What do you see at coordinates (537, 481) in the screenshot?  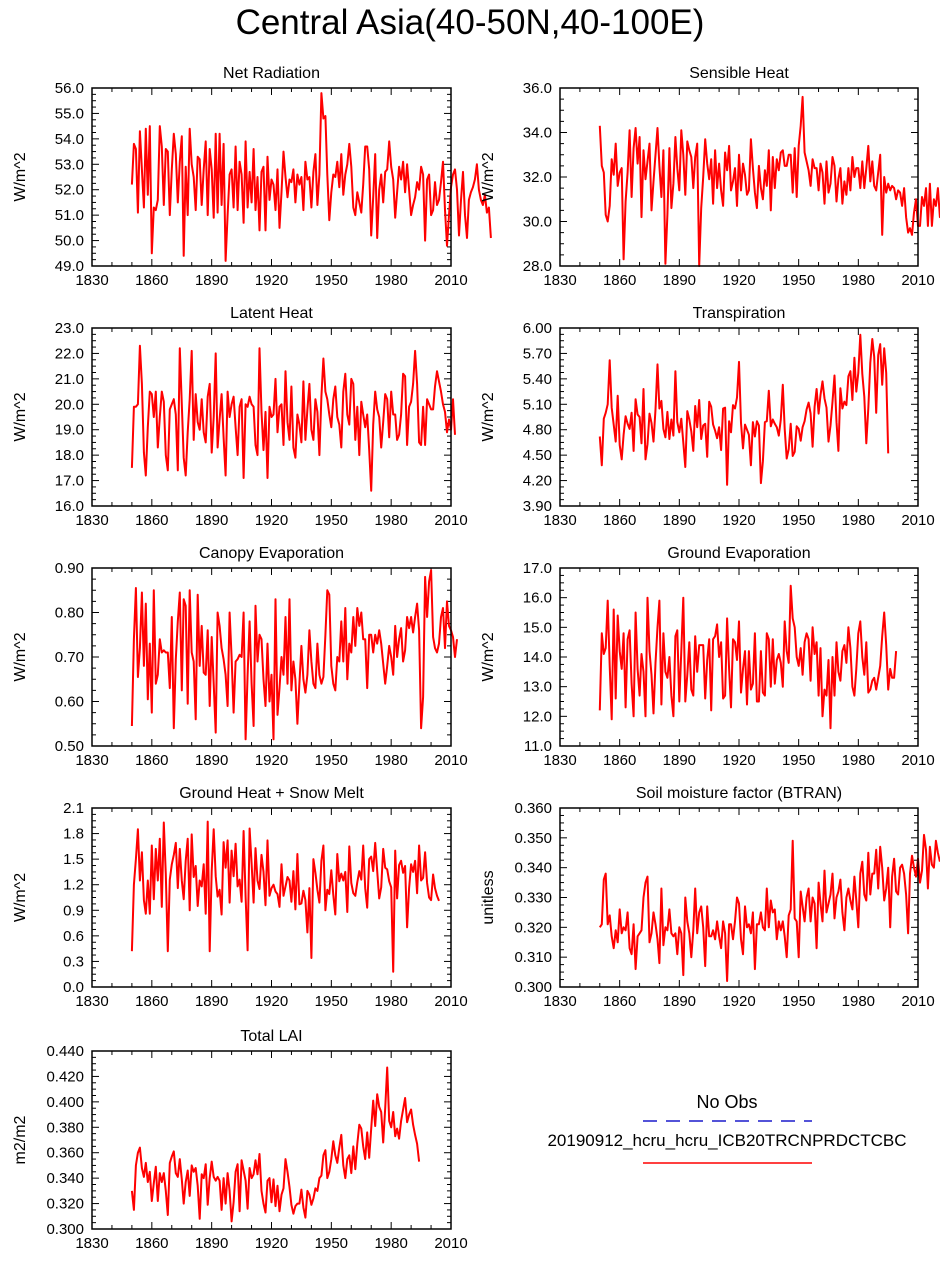 I see `y-tick-label: 4.20` at bounding box center [537, 481].